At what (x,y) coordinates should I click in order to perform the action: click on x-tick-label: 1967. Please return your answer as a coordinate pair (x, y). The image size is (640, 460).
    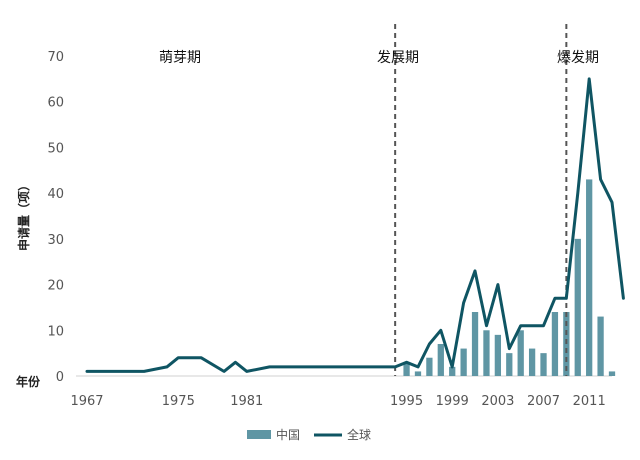
    Looking at the image, I should click on (86, 401).